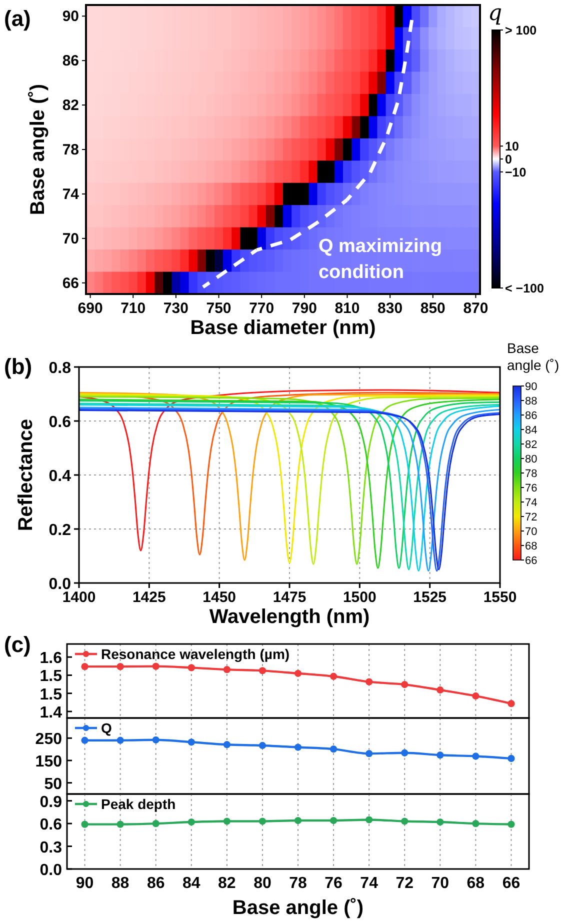  What do you see at coordinates (531, 416) in the screenshot?
I see `color-bar-label: 86` at bounding box center [531, 416].